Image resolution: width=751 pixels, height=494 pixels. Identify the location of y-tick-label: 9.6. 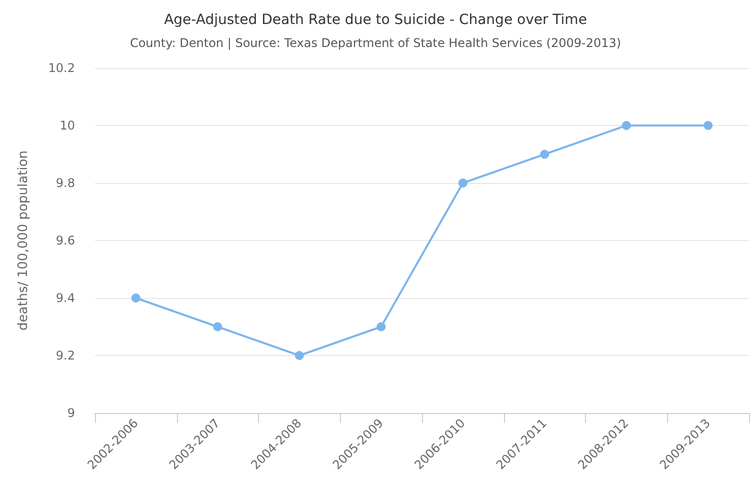
(65, 241).